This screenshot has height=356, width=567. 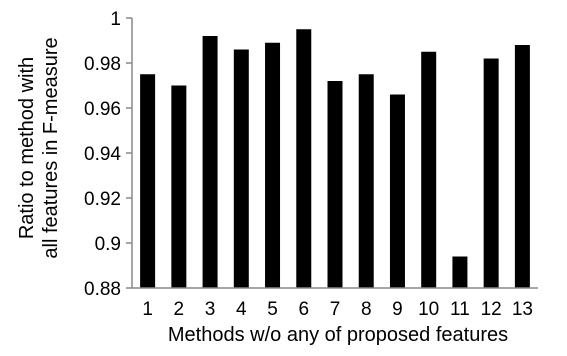 What do you see at coordinates (102, 289) in the screenshot?
I see `y-tick-label: 0.88` at bounding box center [102, 289].